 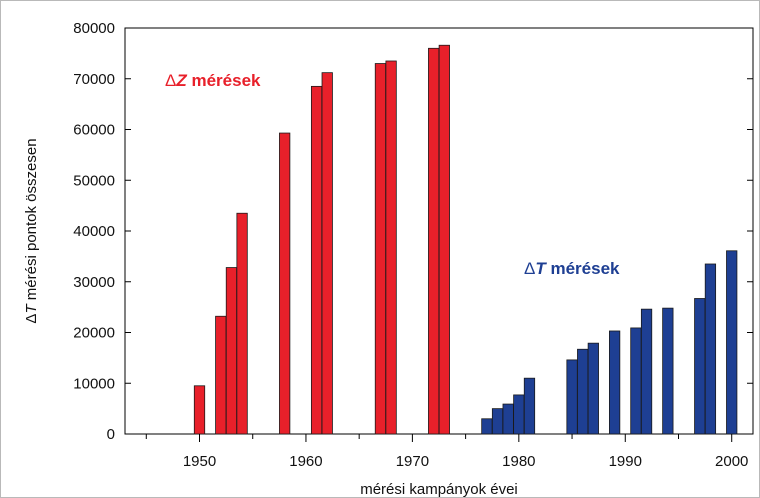 What do you see at coordinates (625, 461) in the screenshot?
I see `x-tick-label: 1990` at bounding box center [625, 461].